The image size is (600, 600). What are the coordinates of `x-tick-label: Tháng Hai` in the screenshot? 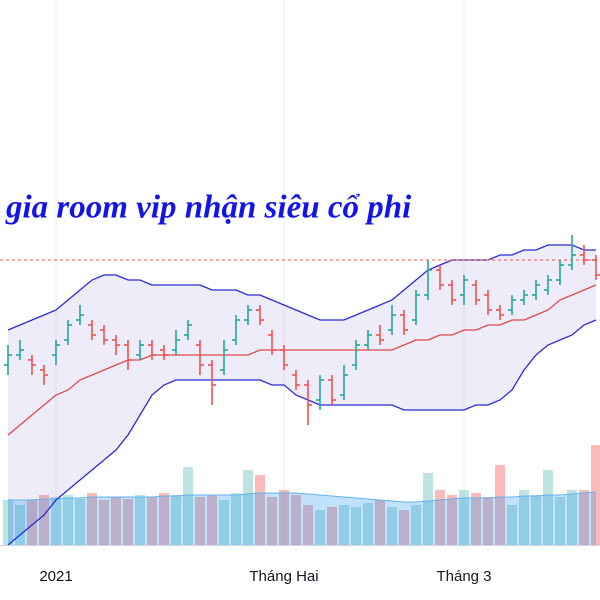 It's located at (283, 576).